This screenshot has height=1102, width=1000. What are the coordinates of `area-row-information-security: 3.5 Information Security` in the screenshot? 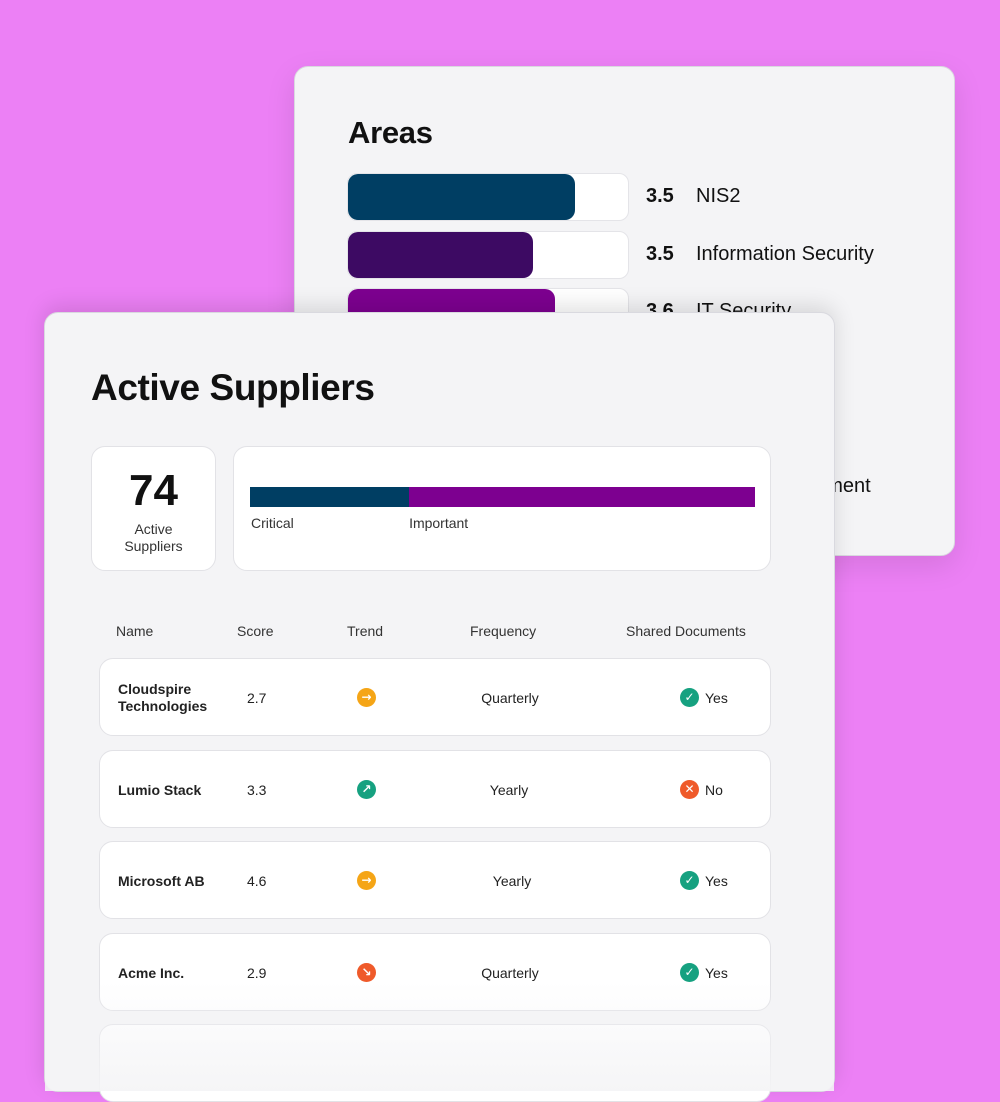 It's located at (627, 256).